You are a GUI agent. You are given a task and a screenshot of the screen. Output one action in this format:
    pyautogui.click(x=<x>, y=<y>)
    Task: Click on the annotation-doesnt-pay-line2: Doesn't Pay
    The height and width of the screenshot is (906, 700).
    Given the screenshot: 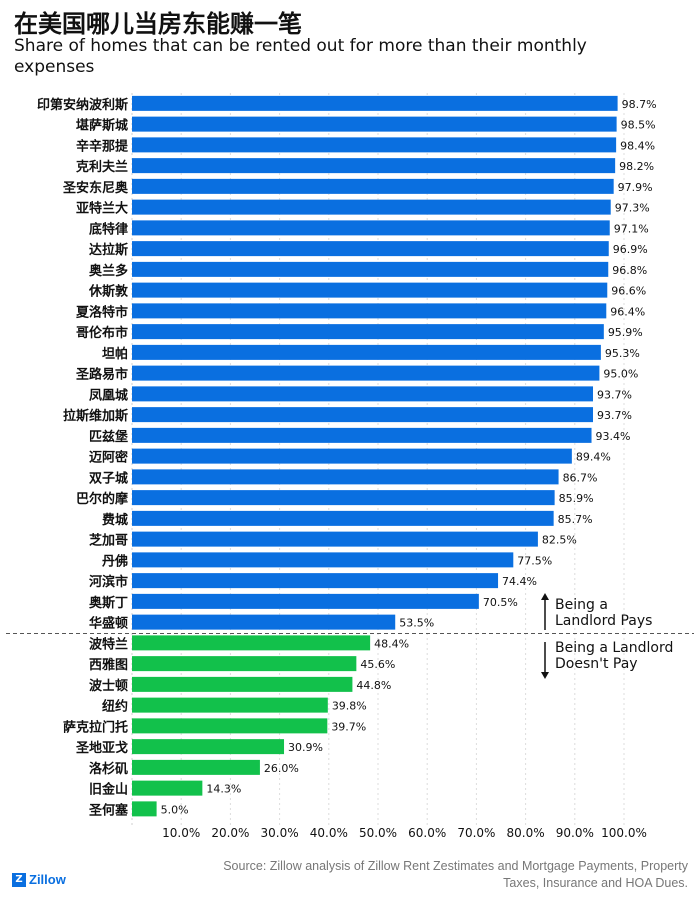 What is the action you would take?
    pyautogui.click(x=596, y=664)
    